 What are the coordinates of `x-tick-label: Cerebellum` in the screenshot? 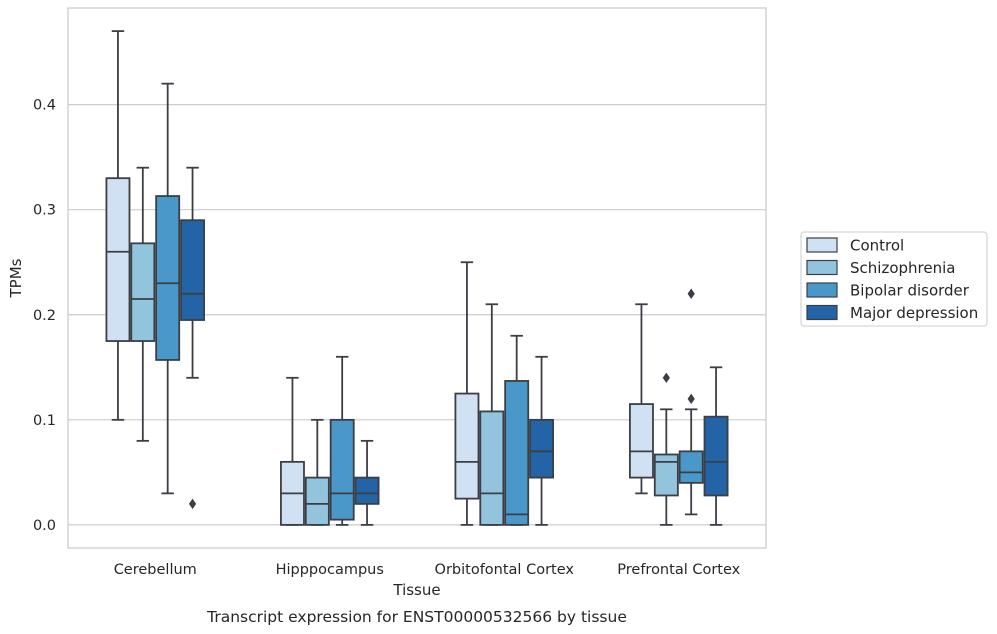 It's located at (155, 570).